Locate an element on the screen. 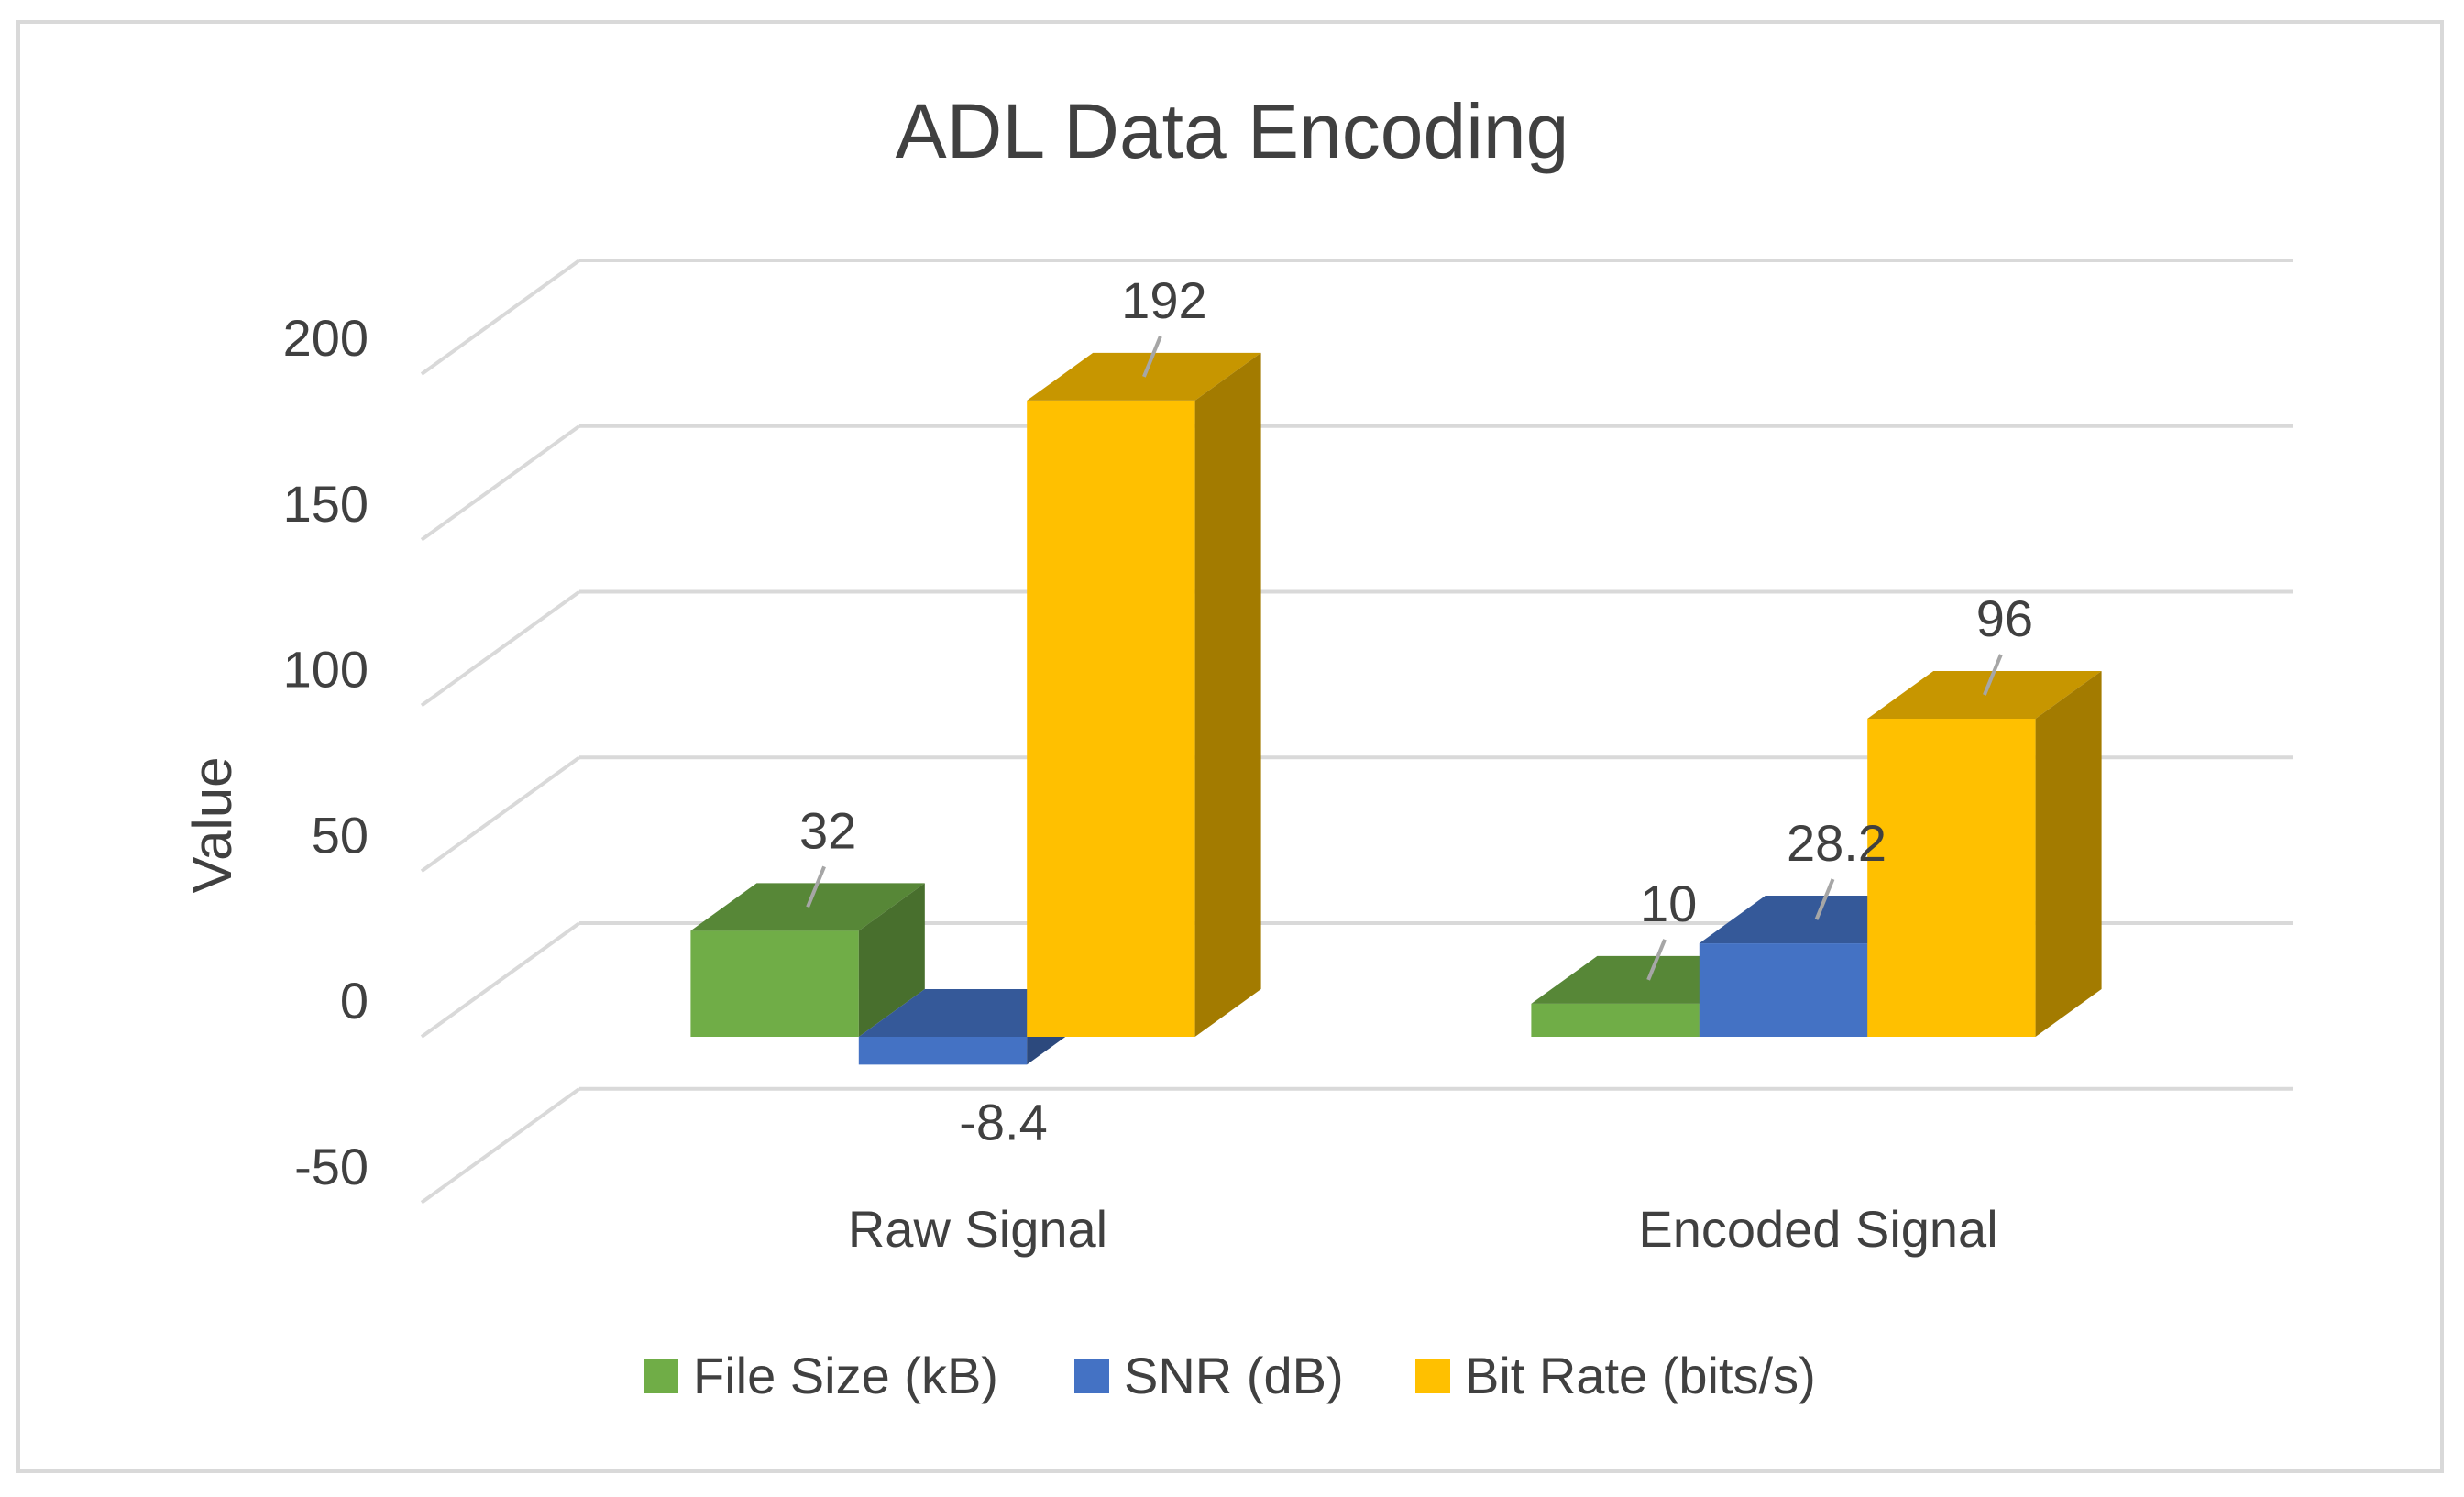 This screenshot has width=2464, height=1497. chart-title: ADL Data Encoding is located at coordinates (1232, 131).